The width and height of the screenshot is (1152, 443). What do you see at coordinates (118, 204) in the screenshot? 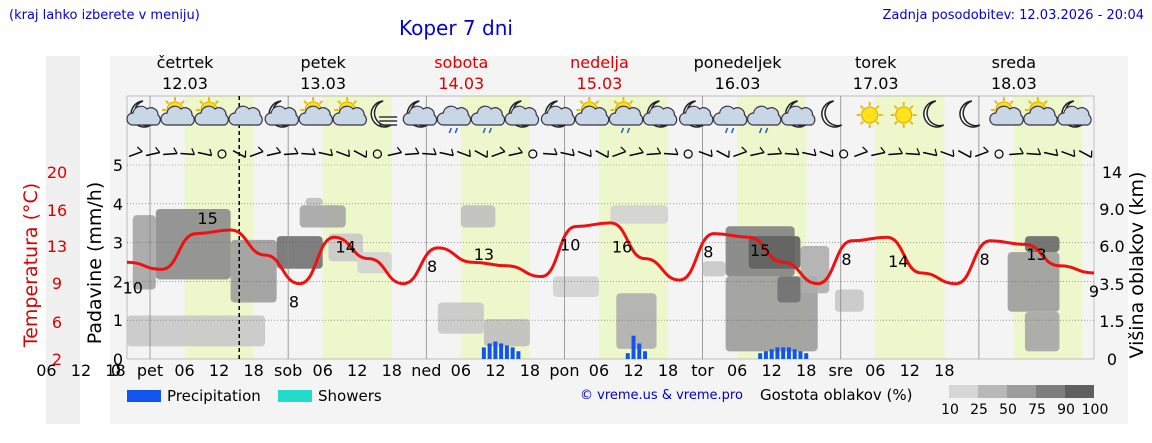
I see `precip-tick: 4` at bounding box center [118, 204].